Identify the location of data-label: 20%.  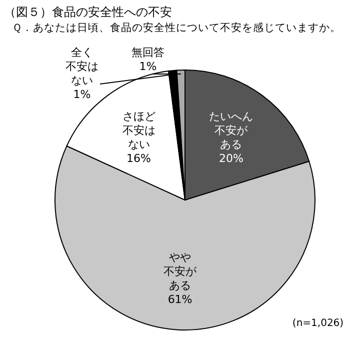
(231, 159).